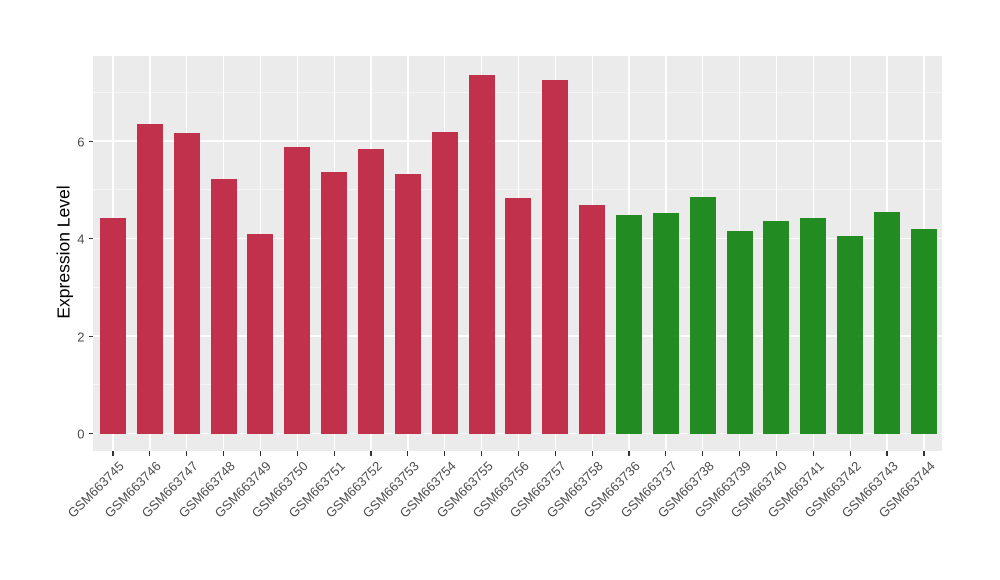 The image size is (1000, 580). Describe the element at coordinates (481, 254) in the screenshot. I see `bar-GSM663755` at that location.